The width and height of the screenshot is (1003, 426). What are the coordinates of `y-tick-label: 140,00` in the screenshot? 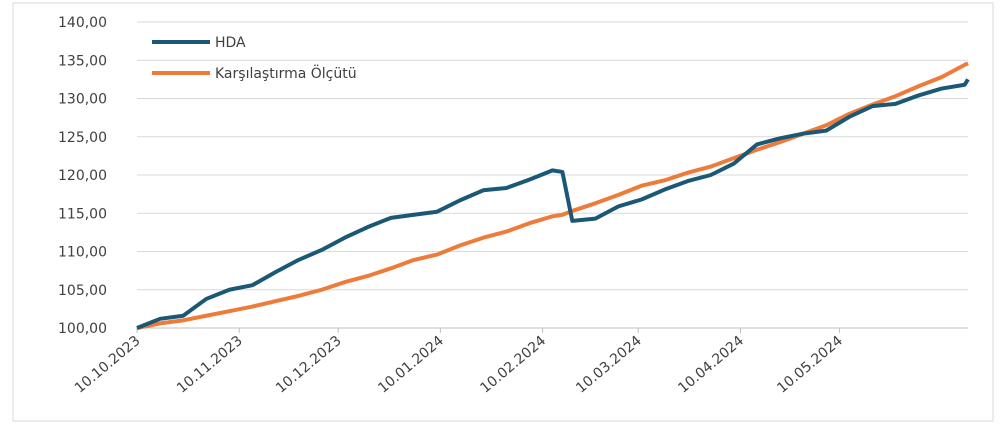 It's located at (82, 23).